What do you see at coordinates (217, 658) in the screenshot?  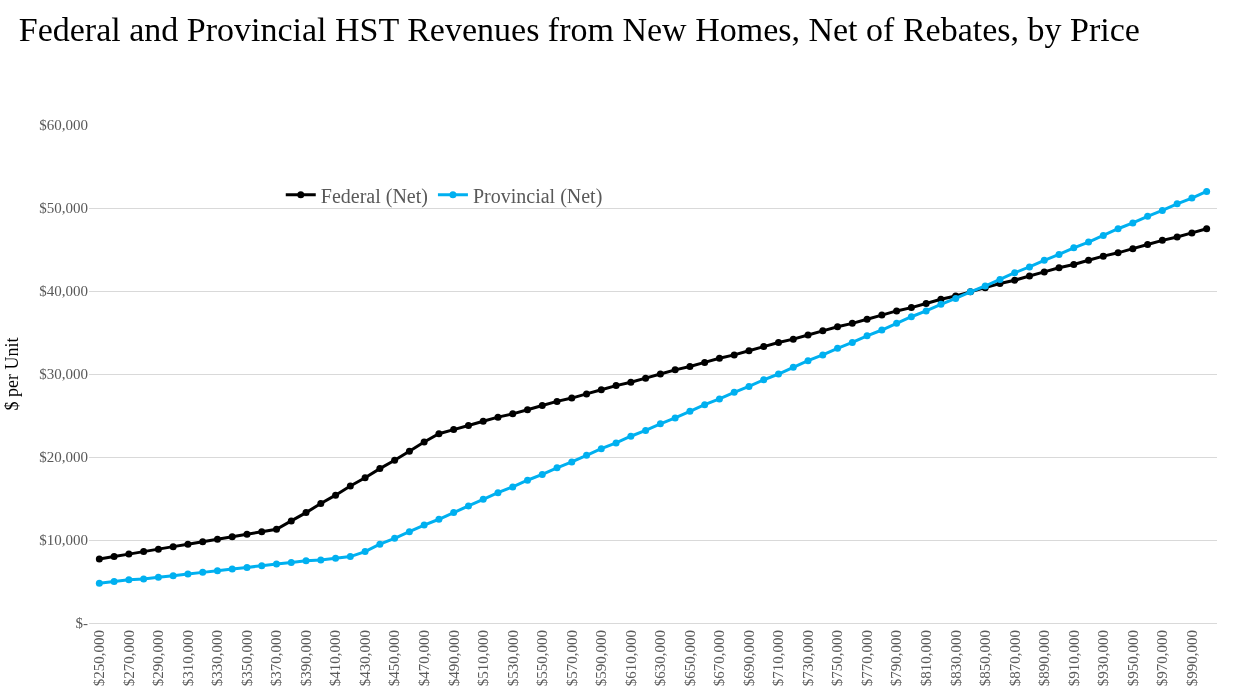 I see `x-tick-label: $330,000` at bounding box center [217, 658].